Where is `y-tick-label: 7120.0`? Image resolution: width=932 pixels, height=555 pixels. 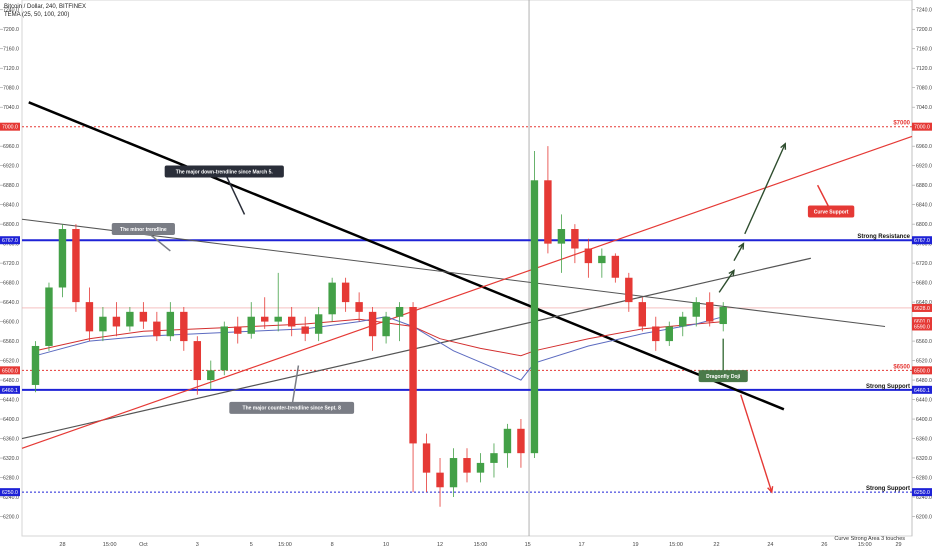
y-tick-label: 7120.0 is located at coordinates (924, 69).